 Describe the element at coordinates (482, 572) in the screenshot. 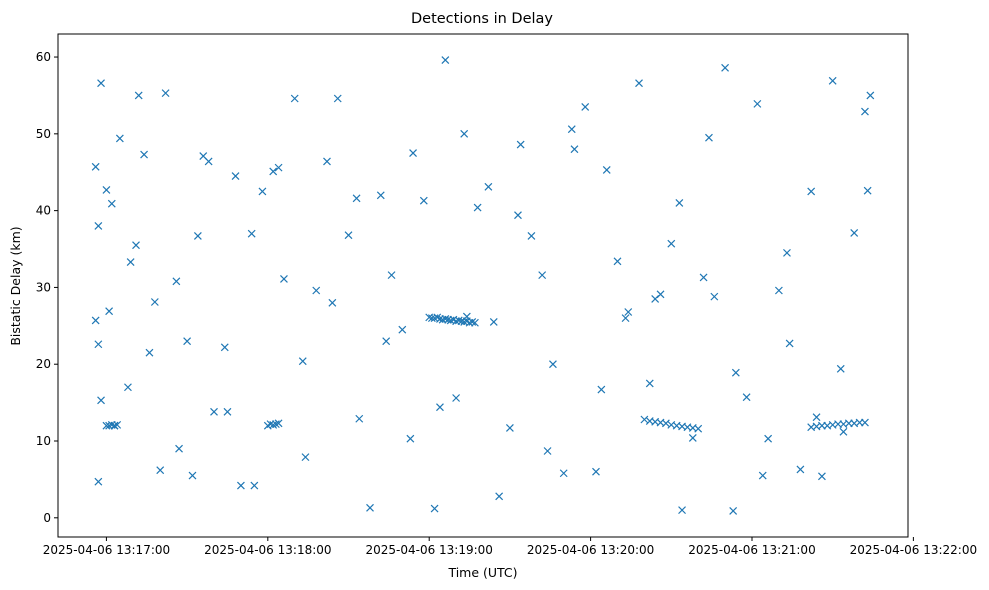

I see `x-axis-label: Time (UTC)` at that location.